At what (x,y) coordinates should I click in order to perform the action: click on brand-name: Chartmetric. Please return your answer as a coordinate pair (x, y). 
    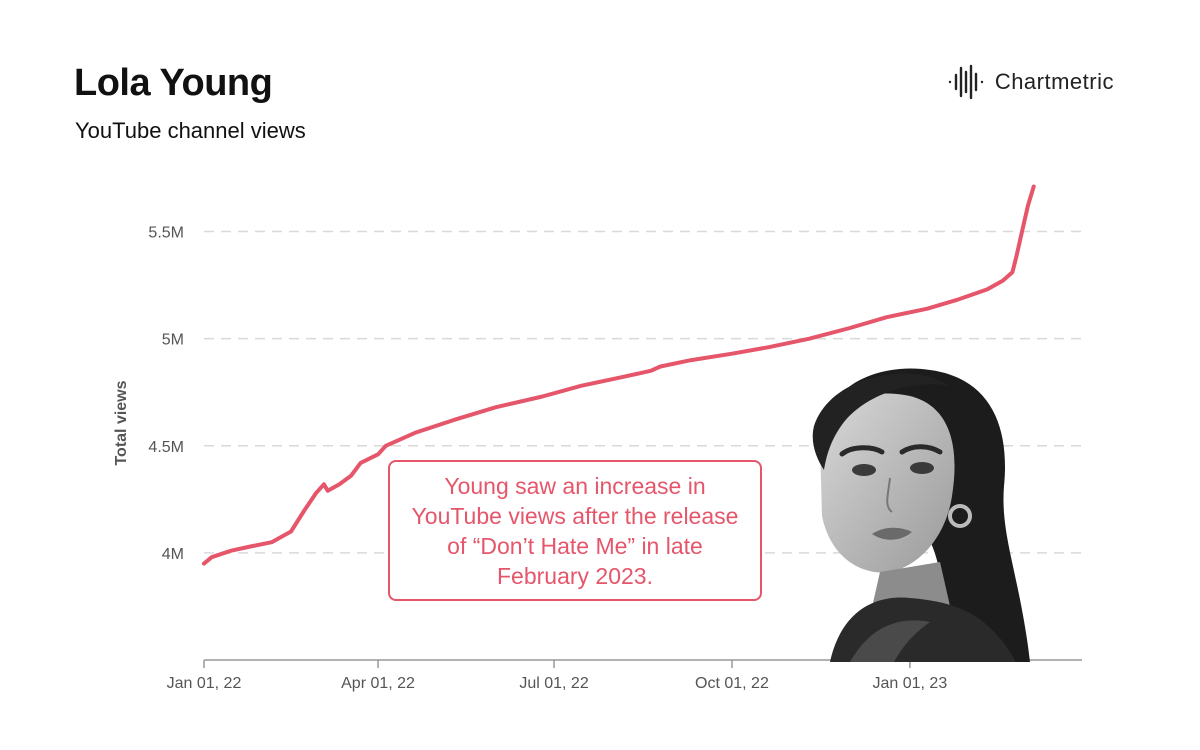
    Looking at the image, I should click on (1054, 81).